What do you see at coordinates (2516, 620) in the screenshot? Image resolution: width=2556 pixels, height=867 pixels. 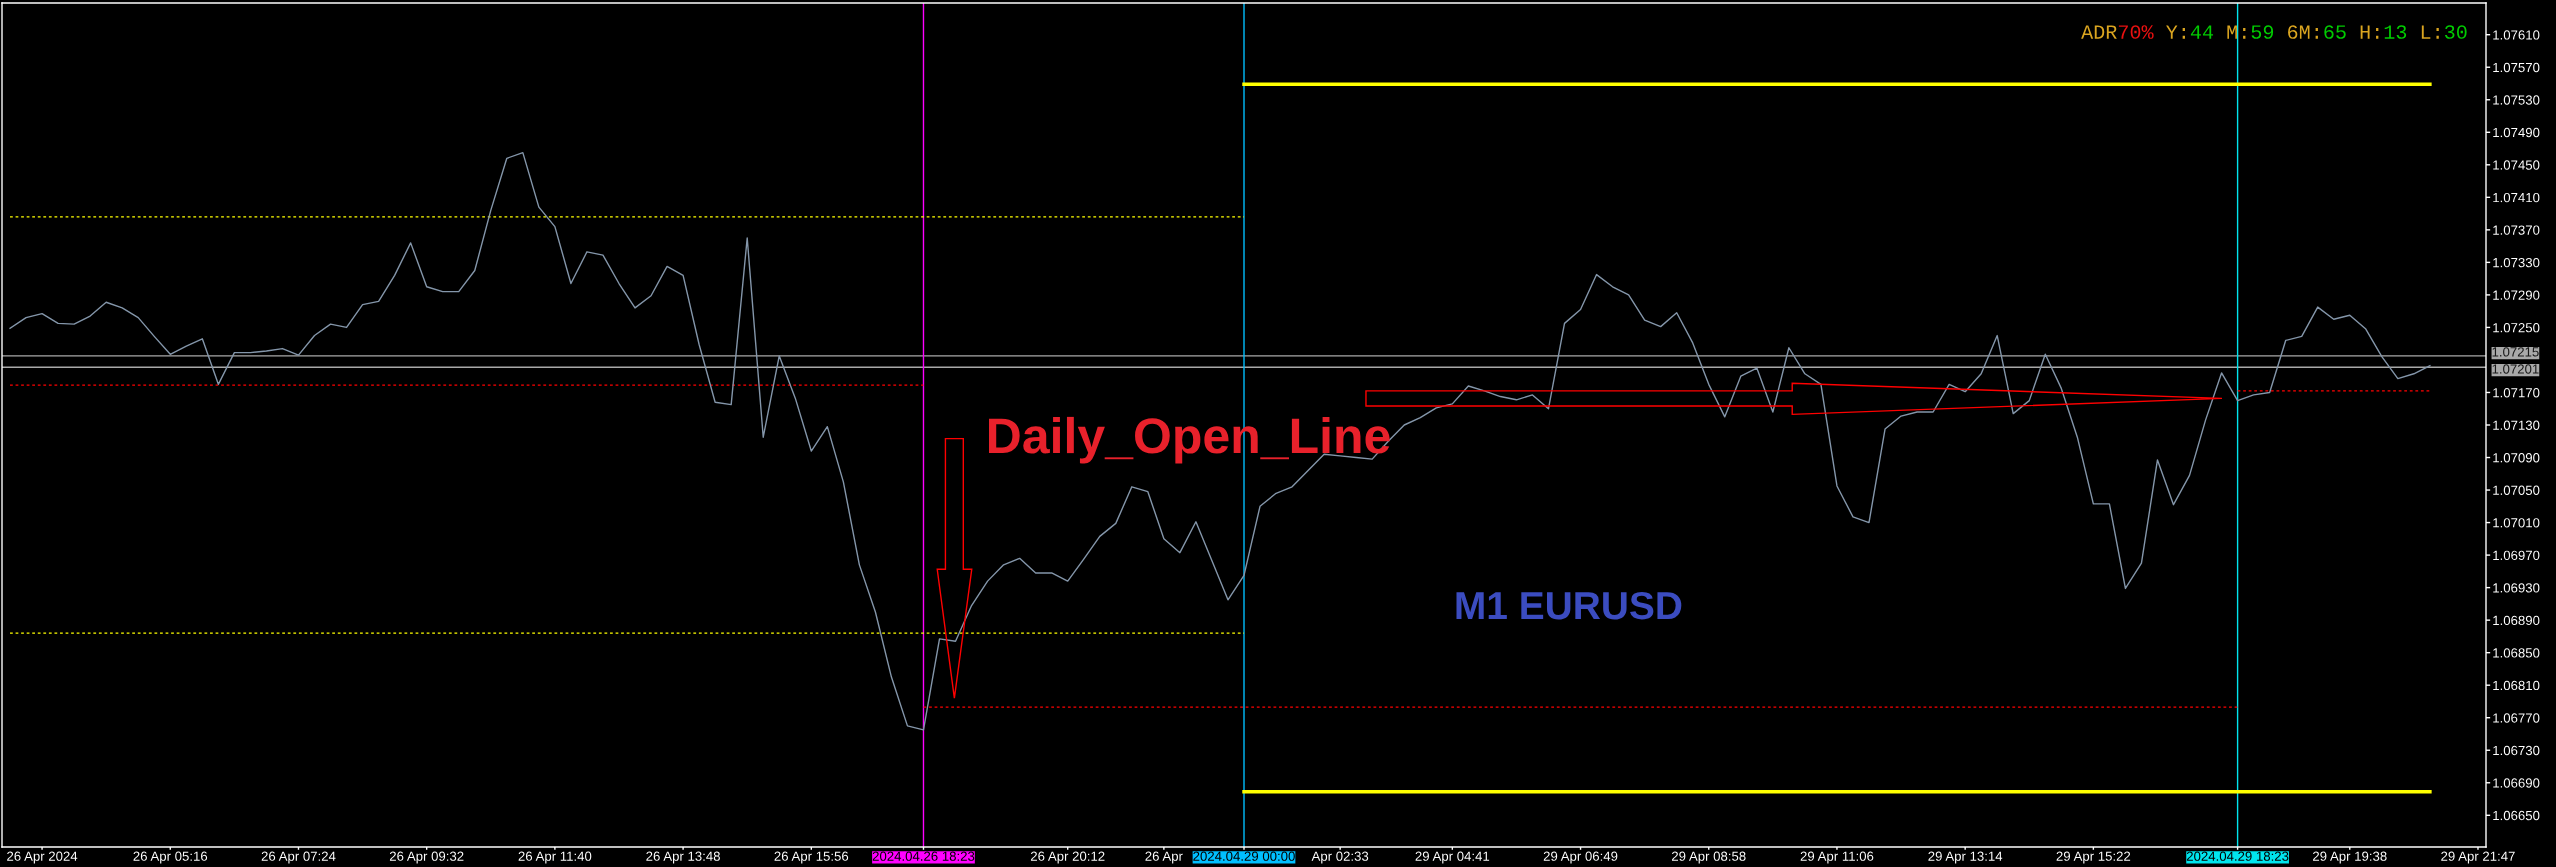 I see `y-tick-label: 1.06890` at bounding box center [2516, 620].